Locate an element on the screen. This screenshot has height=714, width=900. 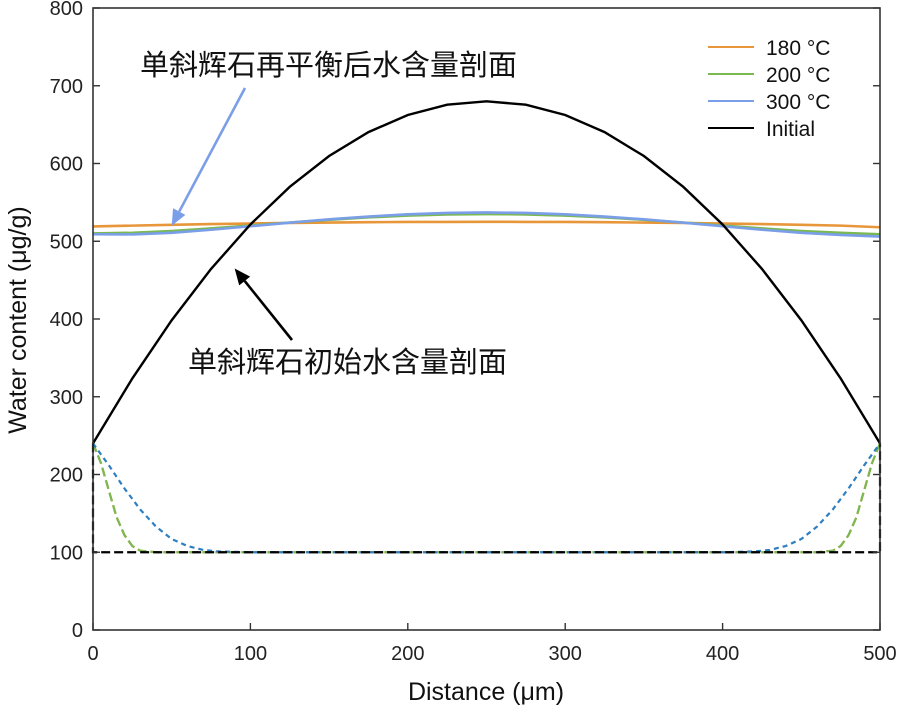
y-tick-label: 100 is located at coordinates (66, 553).